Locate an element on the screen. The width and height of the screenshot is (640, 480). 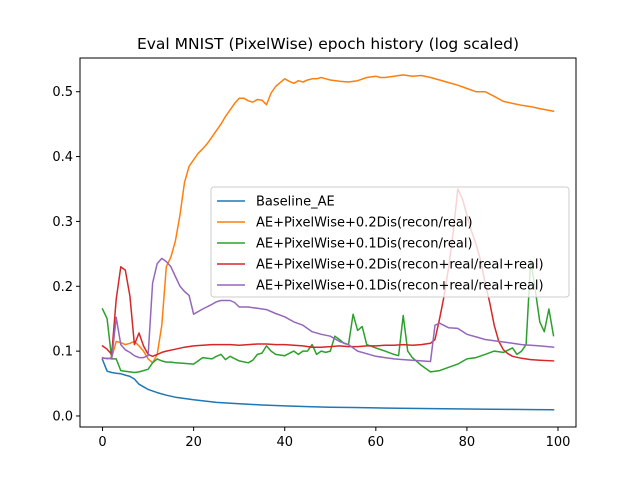
y-tick-label: 0.1 is located at coordinates (62, 352).